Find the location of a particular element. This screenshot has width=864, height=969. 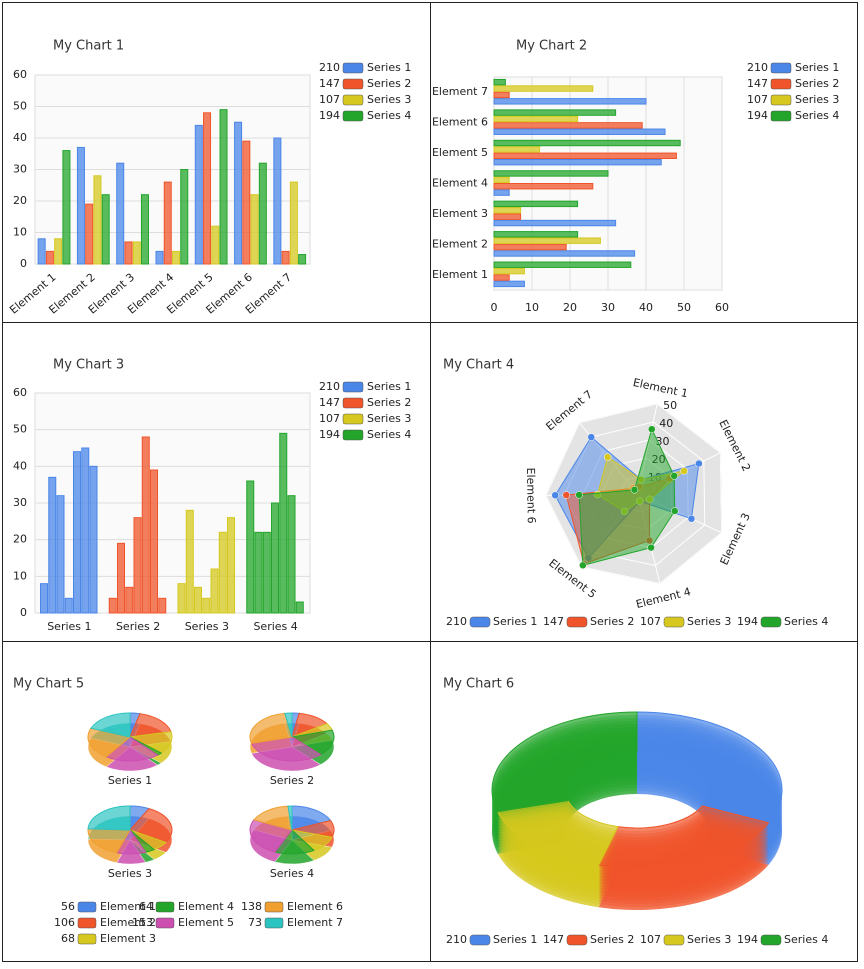

x-tick-label: 0 is located at coordinates (494, 307).